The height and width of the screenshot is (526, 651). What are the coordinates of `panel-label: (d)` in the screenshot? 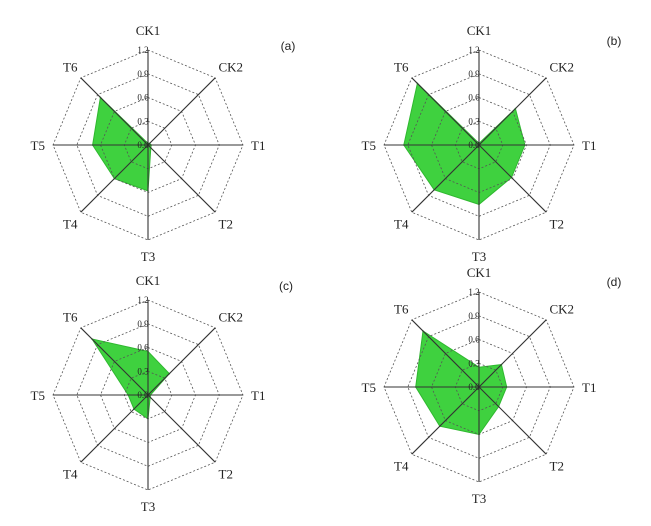 It's located at (614, 282).